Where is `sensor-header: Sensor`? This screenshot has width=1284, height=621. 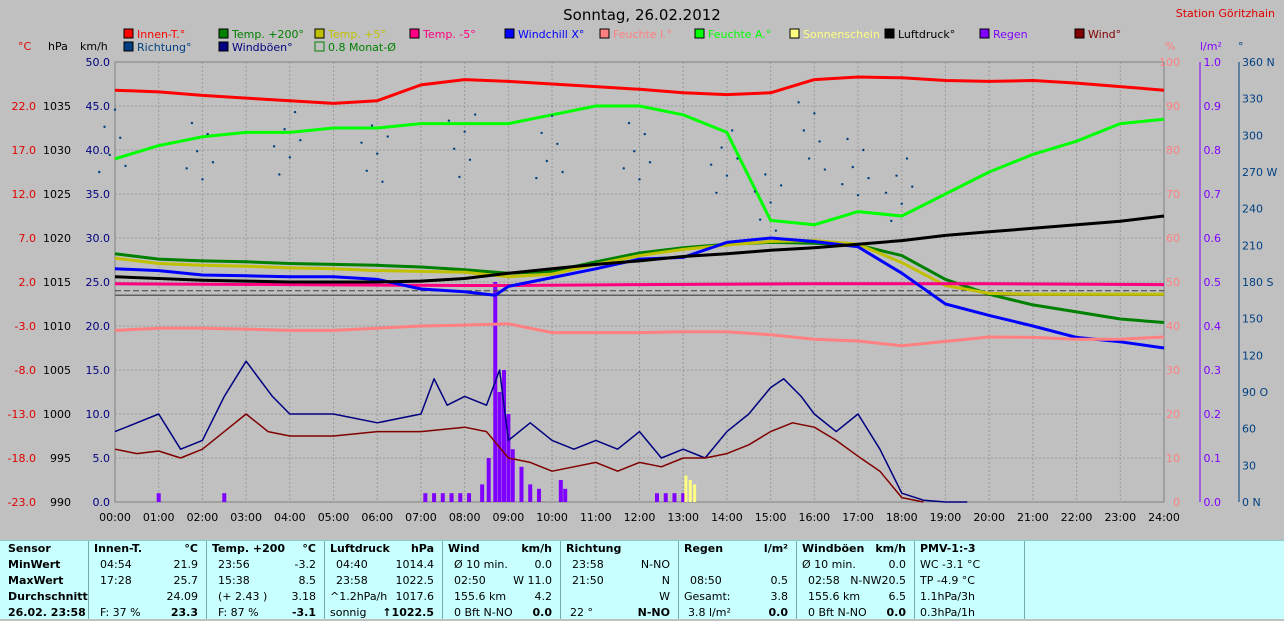 sensor-header: Sensor is located at coordinates (29, 548).